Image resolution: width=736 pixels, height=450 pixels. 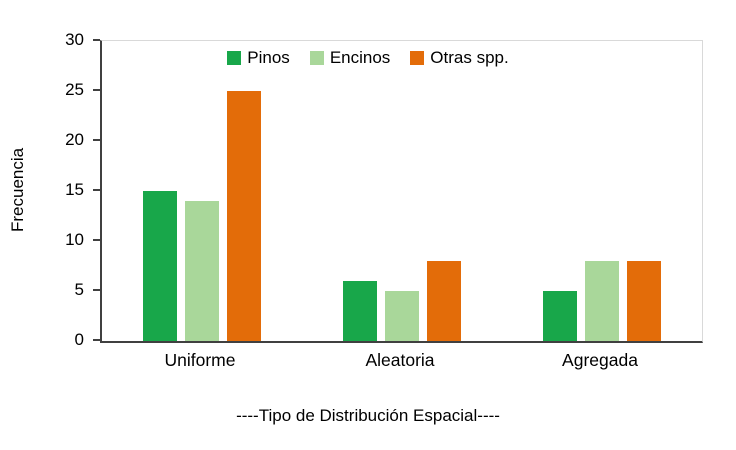 I want to click on bar-encinos-aleatoria, so click(x=402, y=316).